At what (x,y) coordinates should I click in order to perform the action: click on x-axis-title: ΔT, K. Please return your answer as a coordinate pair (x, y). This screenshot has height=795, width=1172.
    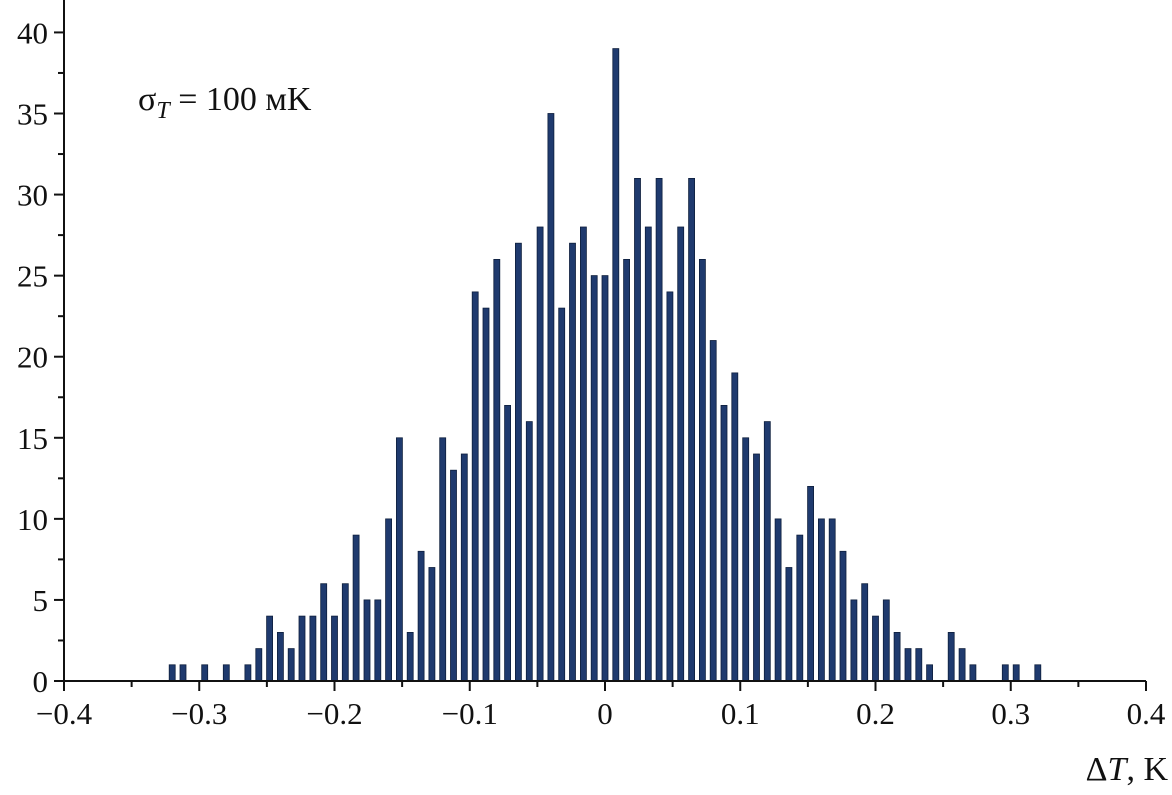
    Looking at the image, I should click on (1127, 769).